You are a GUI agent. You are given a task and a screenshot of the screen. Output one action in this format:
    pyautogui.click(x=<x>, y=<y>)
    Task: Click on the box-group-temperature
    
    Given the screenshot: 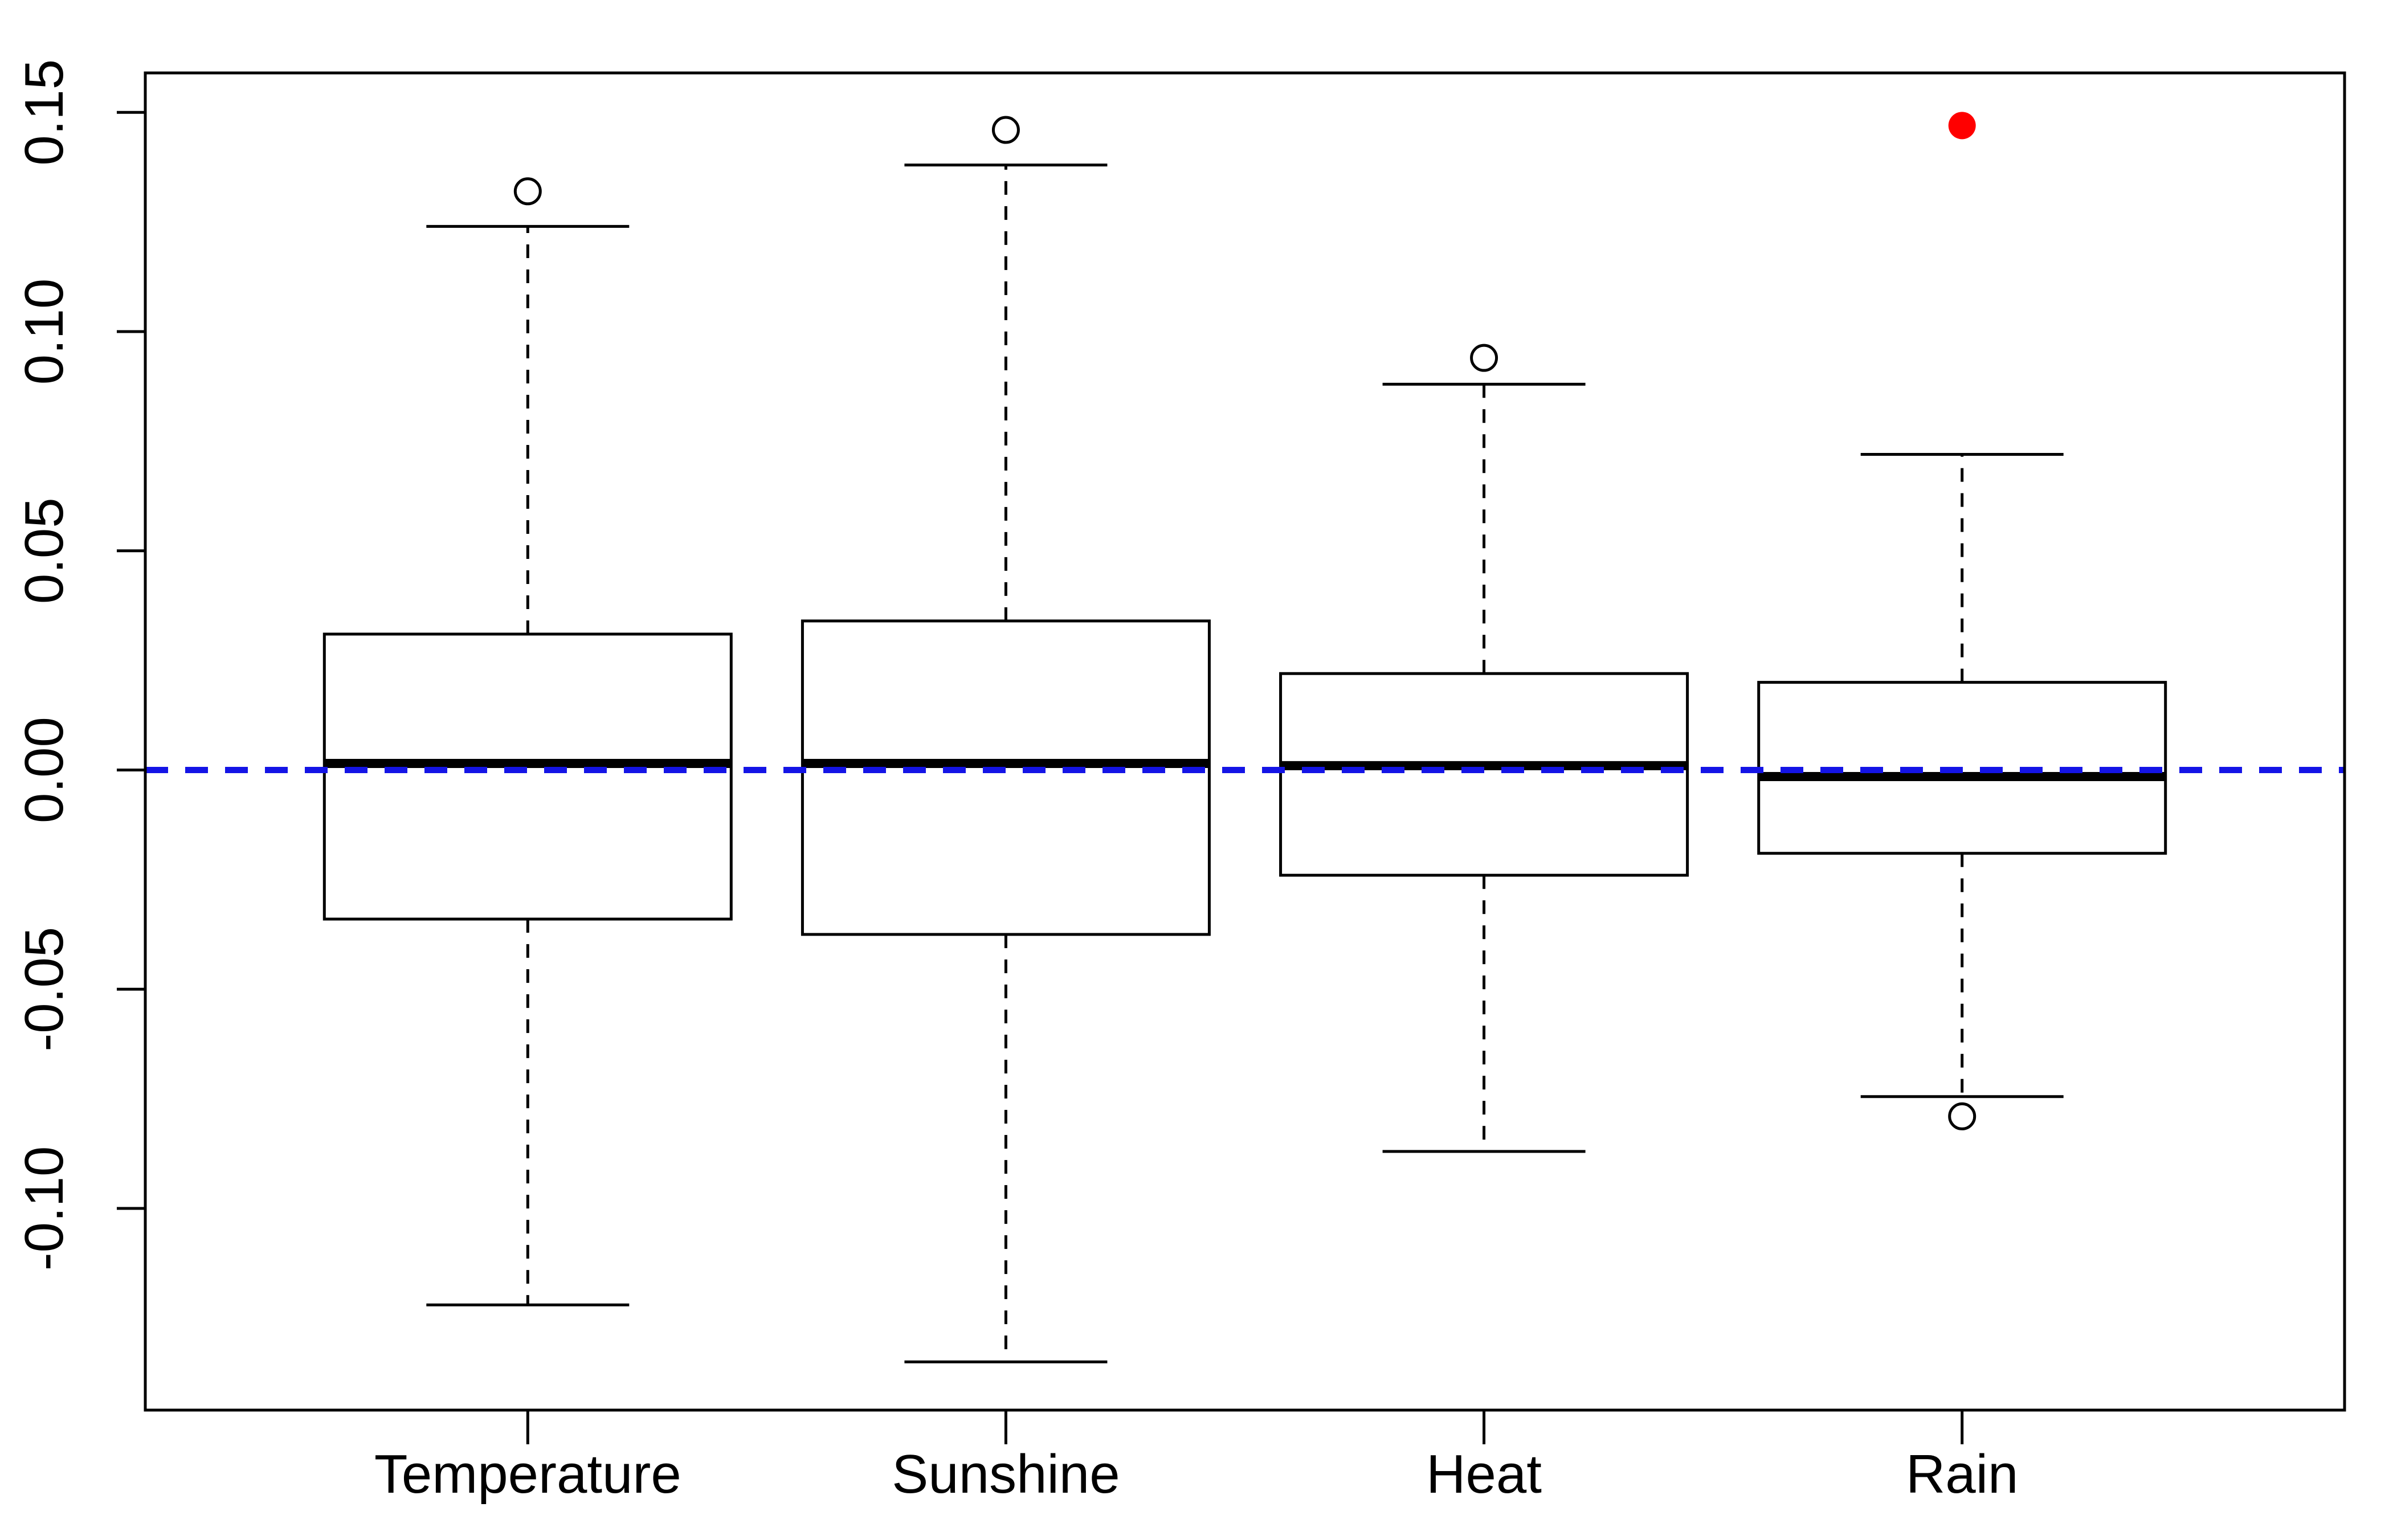 What is the action you would take?
    pyautogui.click(x=528, y=741)
    